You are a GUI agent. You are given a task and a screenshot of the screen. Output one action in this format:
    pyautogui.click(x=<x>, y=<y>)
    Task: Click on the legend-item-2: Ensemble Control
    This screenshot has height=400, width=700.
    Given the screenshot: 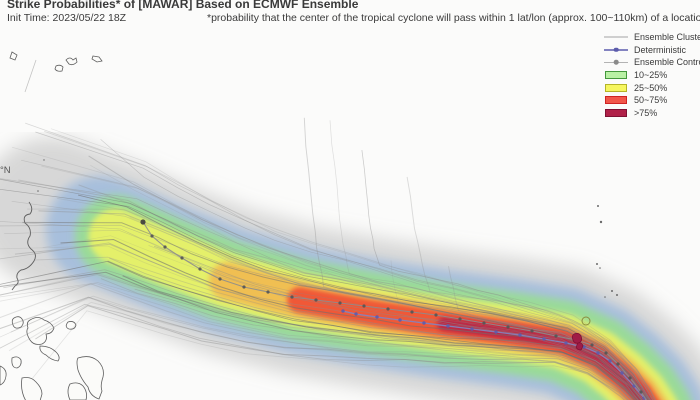 What is the action you would take?
    pyautogui.click(x=652, y=62)
    